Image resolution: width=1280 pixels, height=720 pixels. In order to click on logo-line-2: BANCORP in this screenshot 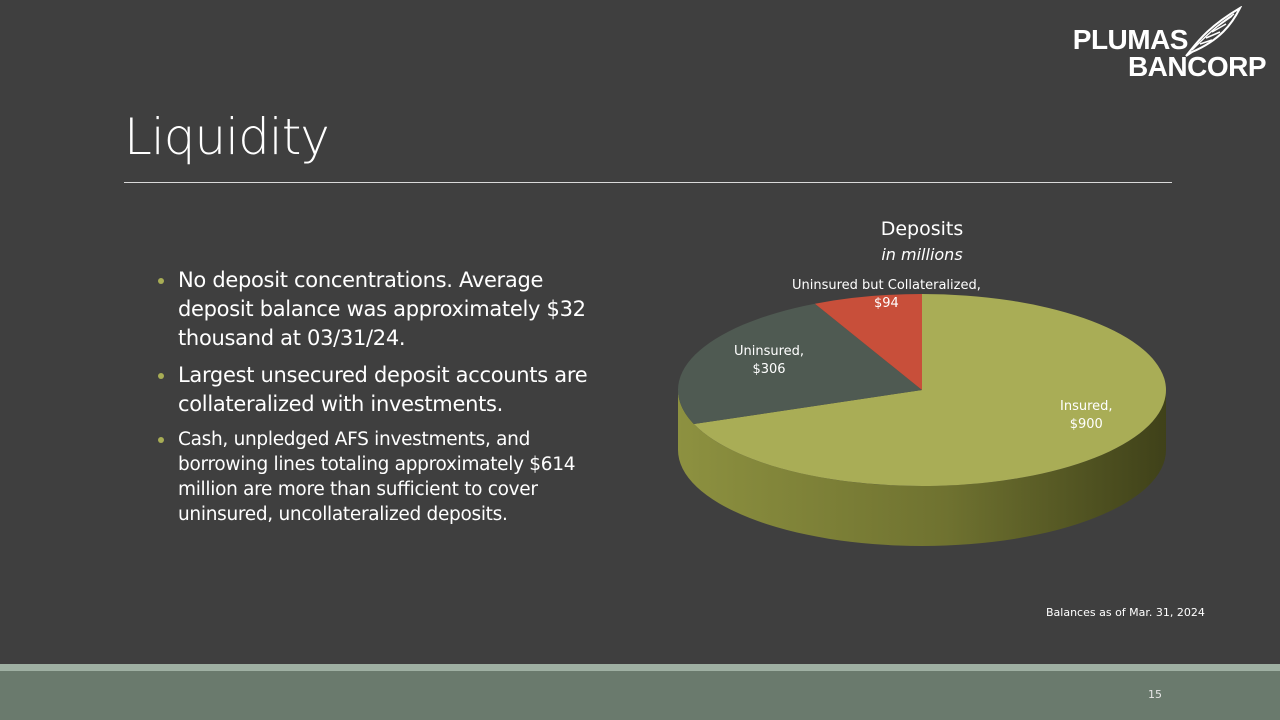, I will do `click(1197, 66)`.